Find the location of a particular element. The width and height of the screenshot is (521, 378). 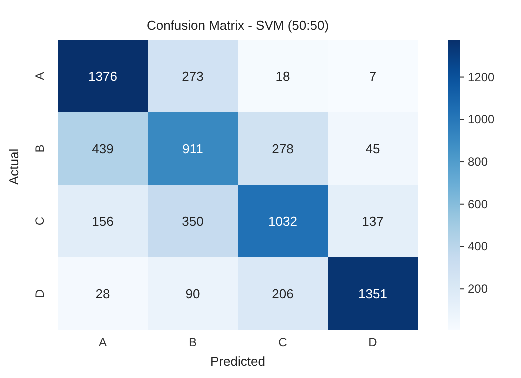

color-bar-label: 600 is located at coordinates (478, 204).